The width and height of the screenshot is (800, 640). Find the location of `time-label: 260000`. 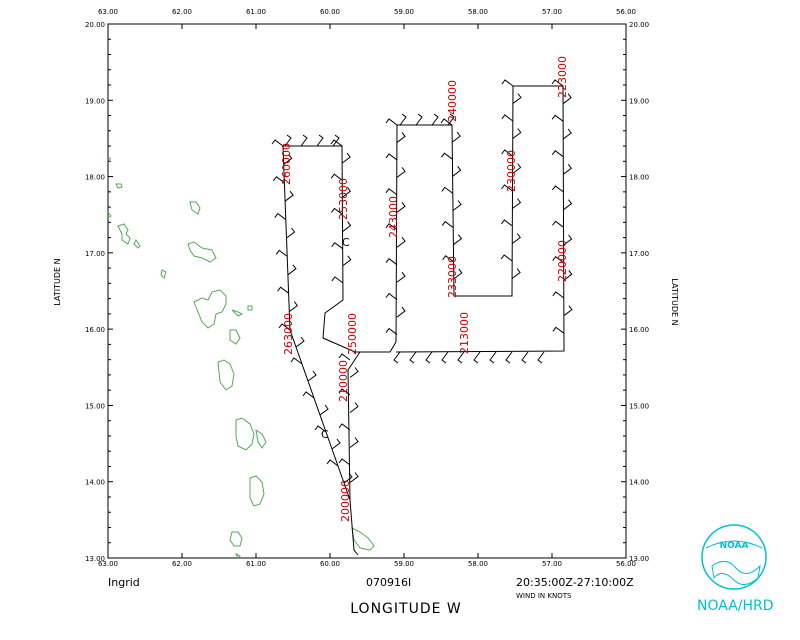

time-label: 260000 is located at coordinates (286, 164).